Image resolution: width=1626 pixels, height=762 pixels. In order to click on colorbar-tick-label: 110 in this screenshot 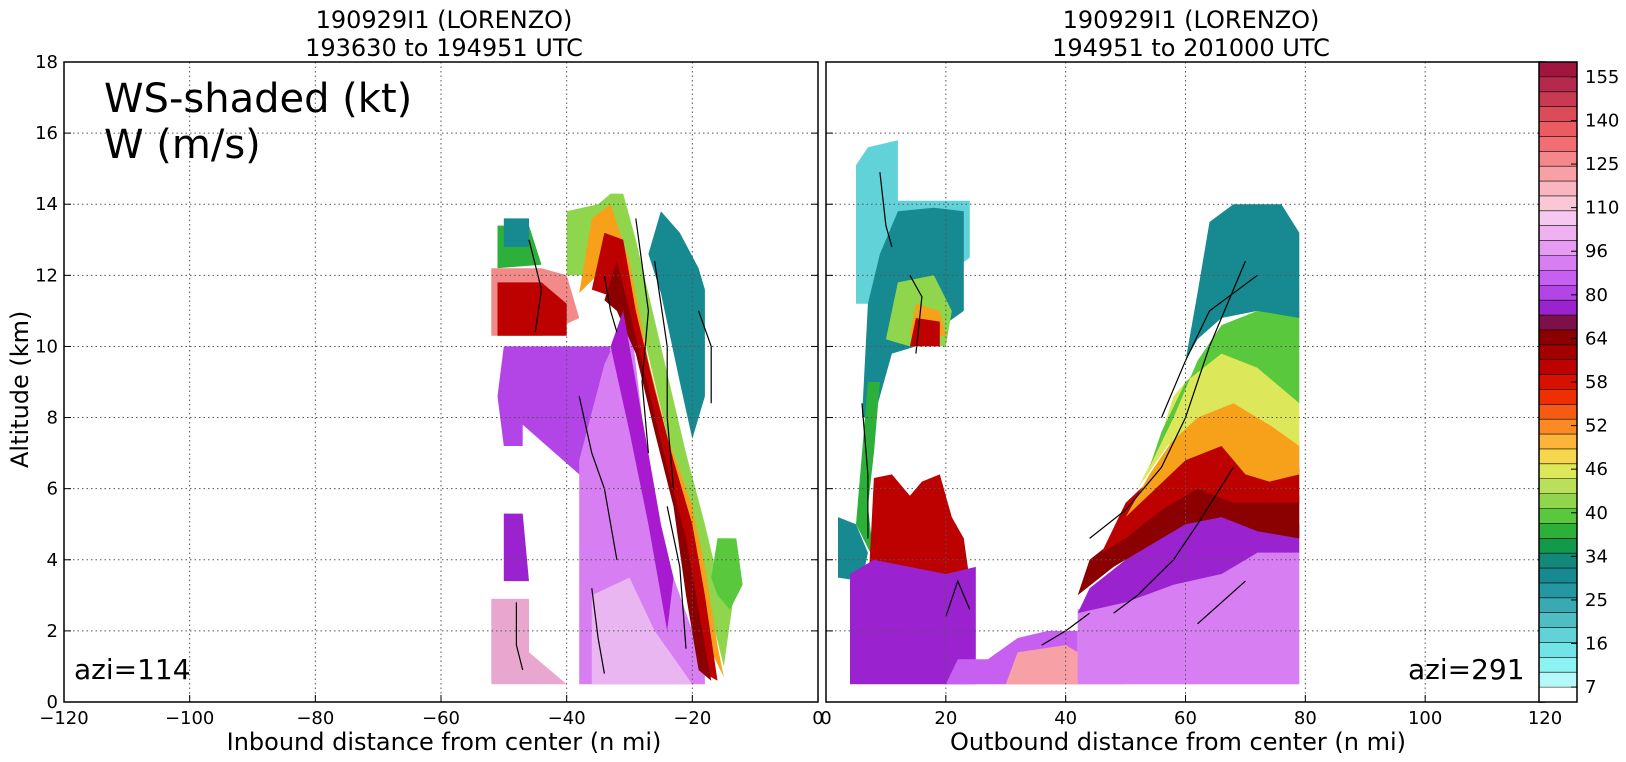, I will do `click(1602, 208)`.